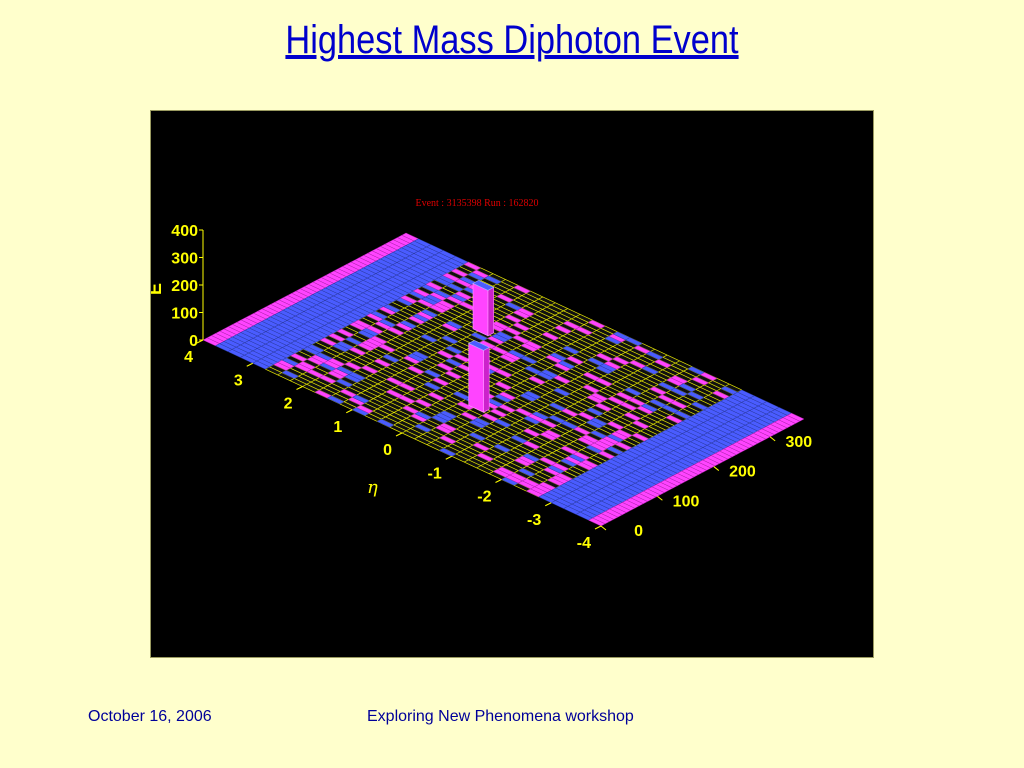 The image size is (1024, 768). Describe the element at coordinates (476, 203) in the screenshot. I see `event-run-label: Event : 3135398 Run : 162820` at that location.